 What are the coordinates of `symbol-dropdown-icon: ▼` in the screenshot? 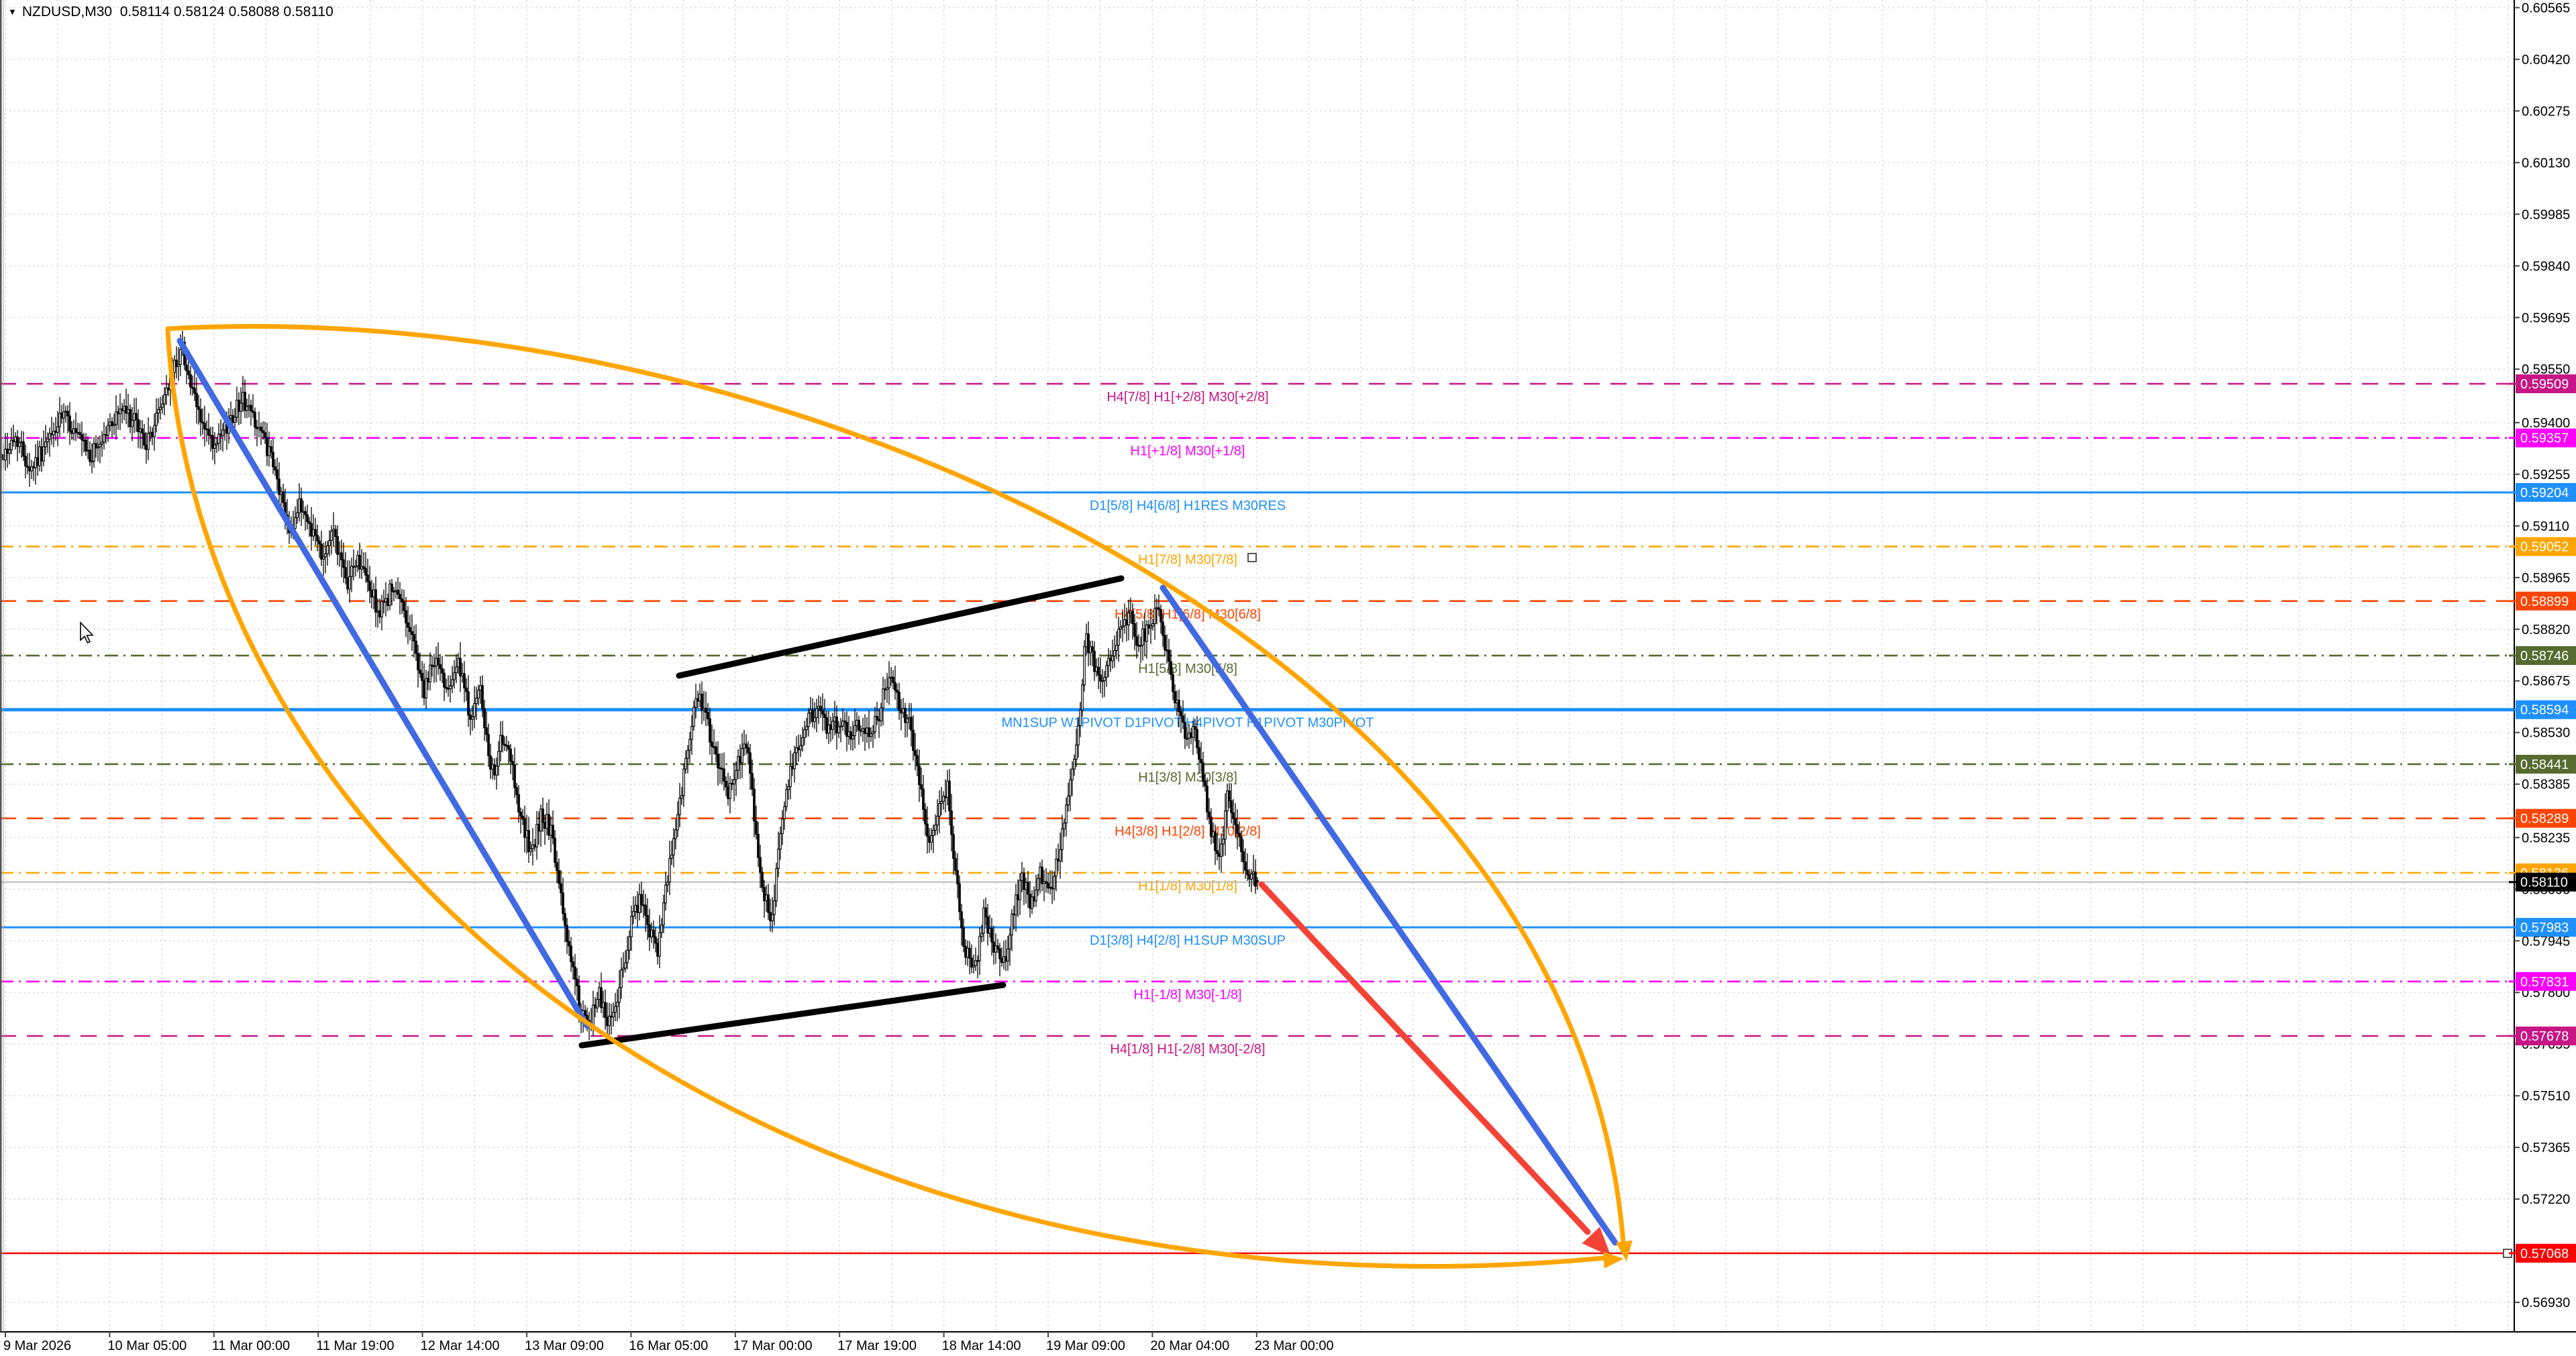 It's located at (12, 12).